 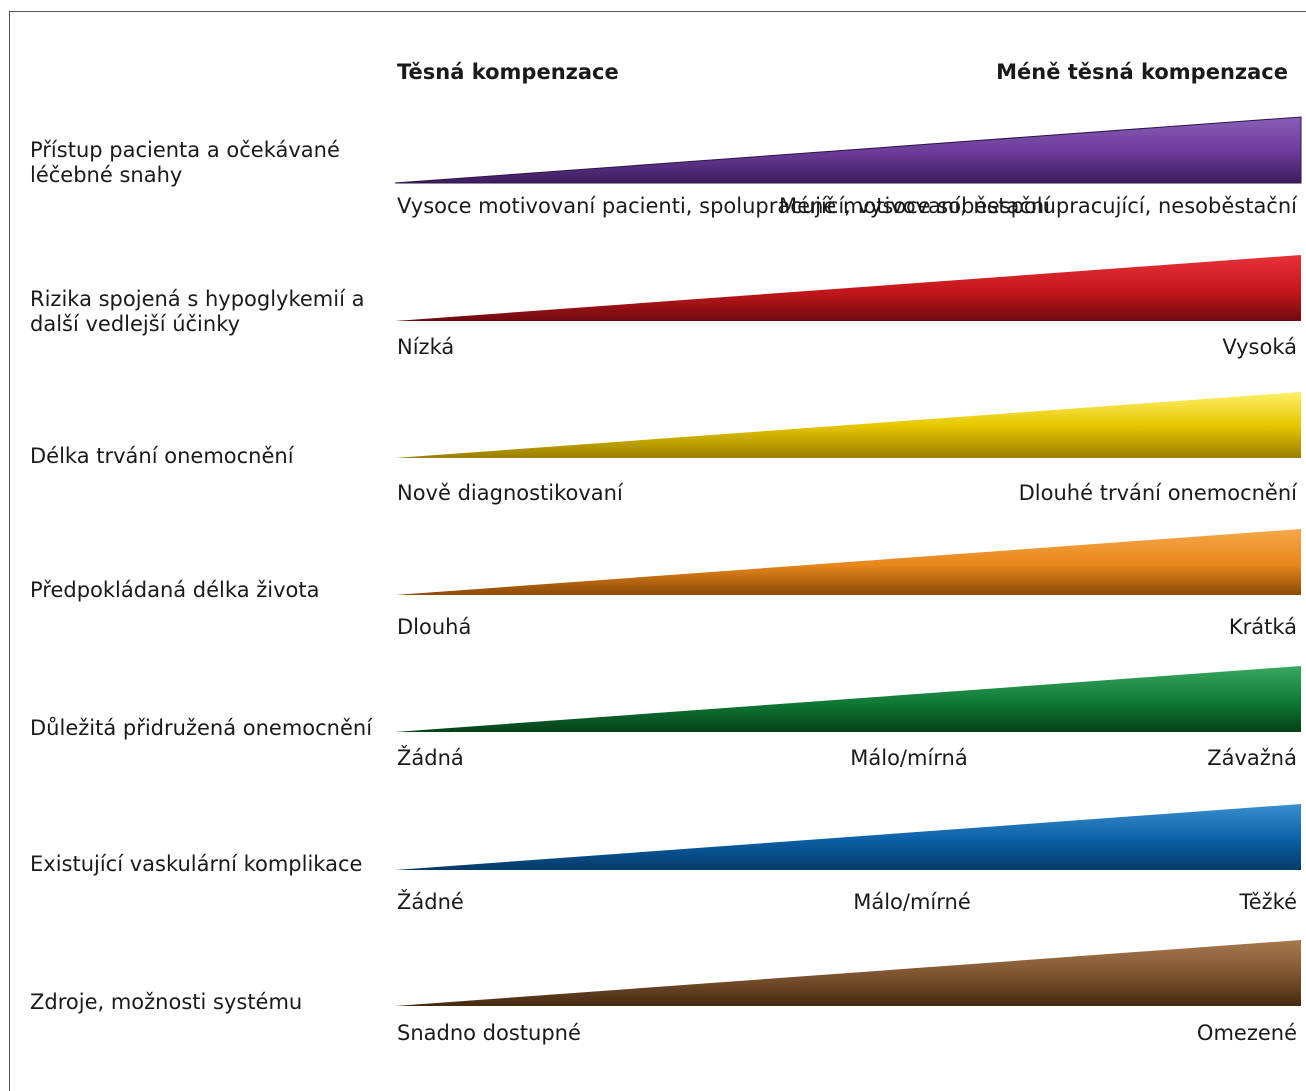 I want to click on gradient-wedge-brown, so click(x=848, y=973).